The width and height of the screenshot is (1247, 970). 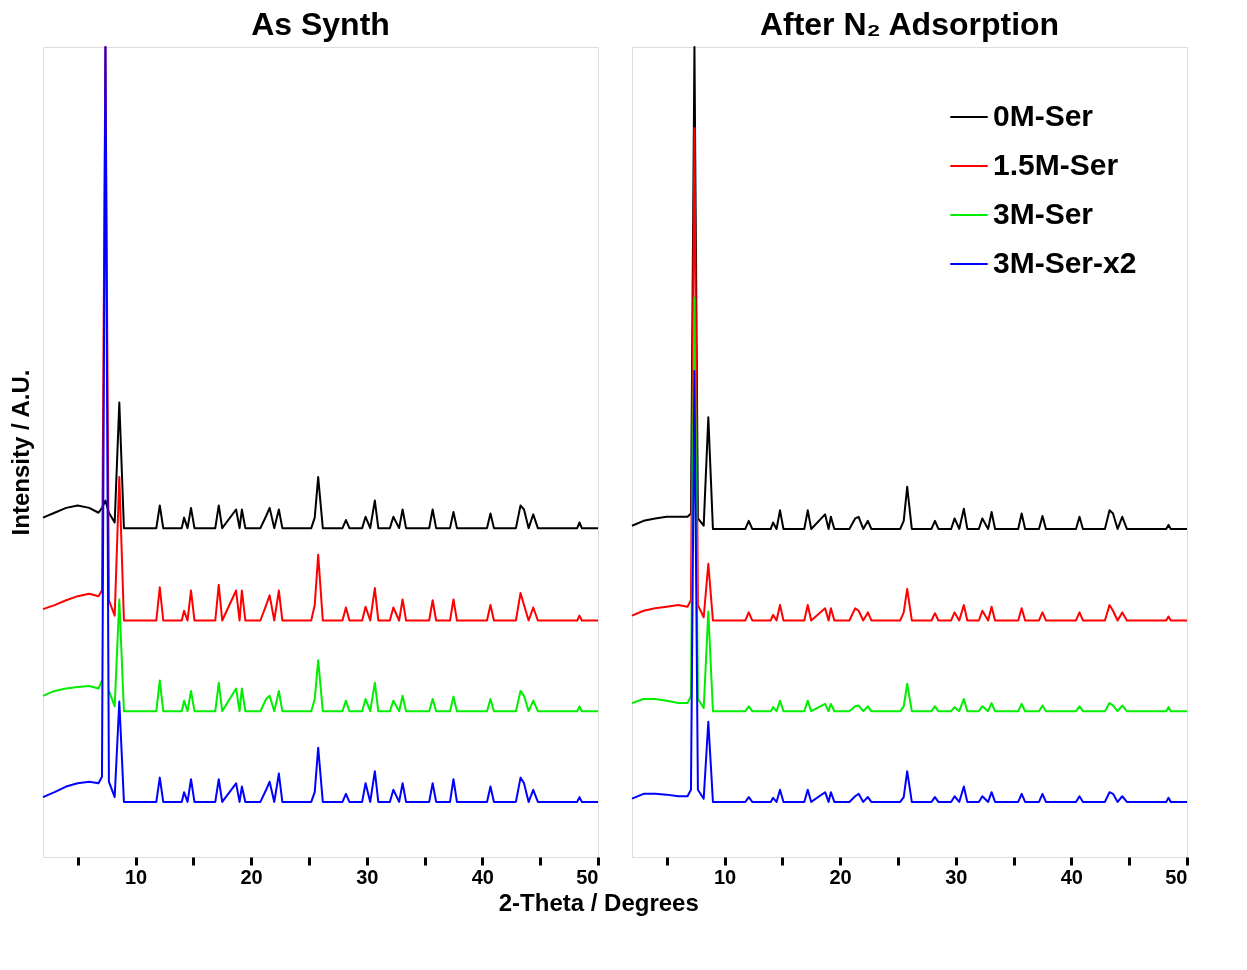 What do you see at coordinates (20, 452) in the screenshot?
I see `y-axis-title: Intensity / A.U.` at bounding box center [20, 452].